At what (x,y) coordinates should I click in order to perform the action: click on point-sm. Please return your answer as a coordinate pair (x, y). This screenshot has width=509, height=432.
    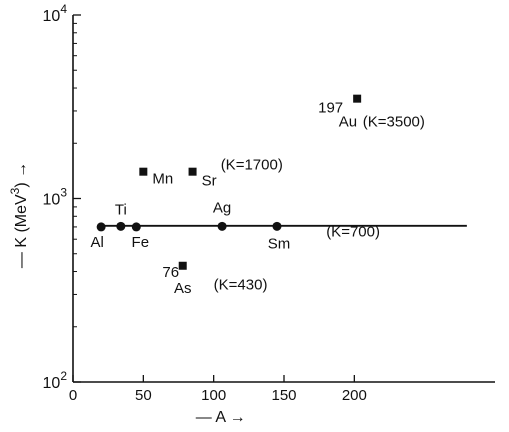
    Looking at the image, I should click on (277, 226).